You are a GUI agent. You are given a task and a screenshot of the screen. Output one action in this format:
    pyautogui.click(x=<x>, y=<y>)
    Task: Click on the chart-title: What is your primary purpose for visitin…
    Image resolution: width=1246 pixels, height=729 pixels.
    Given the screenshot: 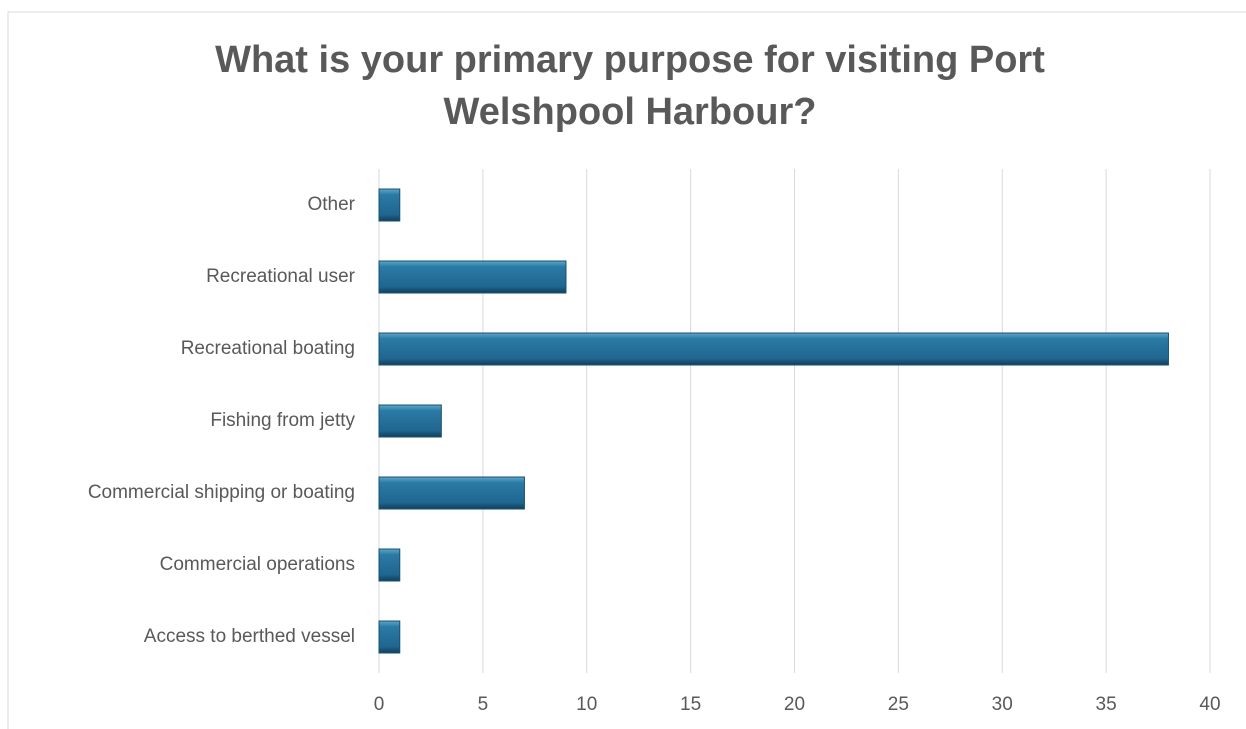 What is the action you would take?
    pyautogui.click(x=630, y=86)
    